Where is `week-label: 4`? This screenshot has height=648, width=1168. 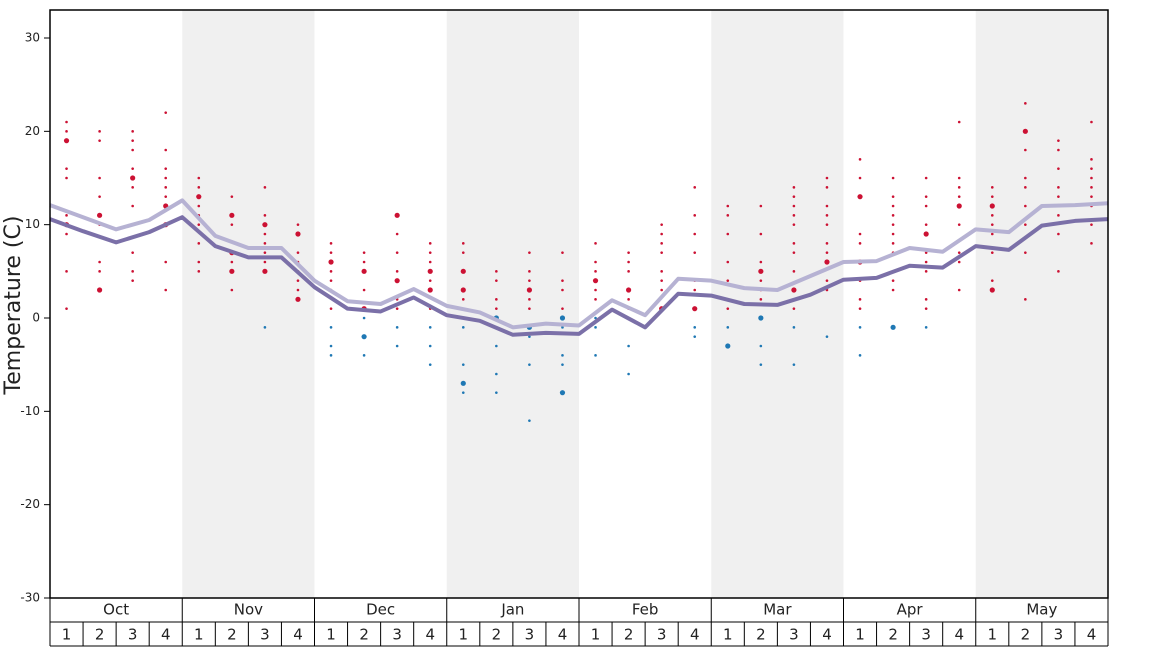
week-label: 4 is located at coordinates (695, 635).